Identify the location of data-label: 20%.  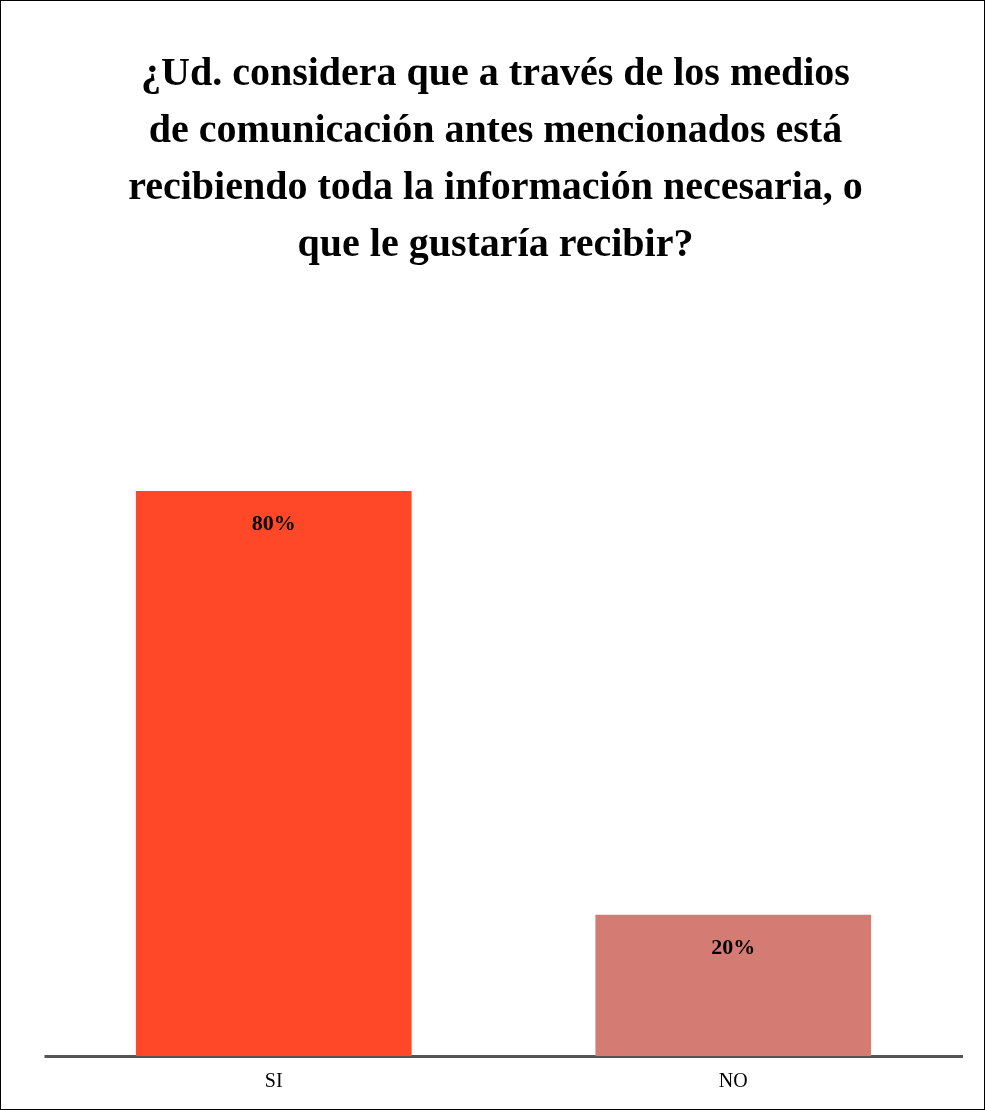
(733, 946).